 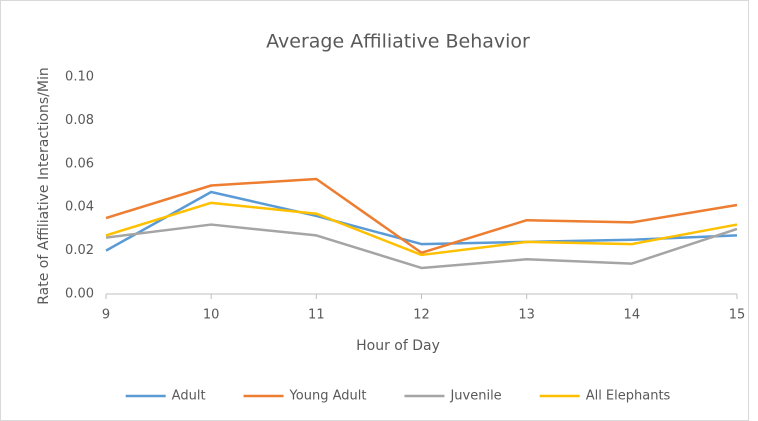 What do you see at coordinates (475, 396) in the screenshot?
I see `legend-label: Juvenile` at bounding box center [475, 396].